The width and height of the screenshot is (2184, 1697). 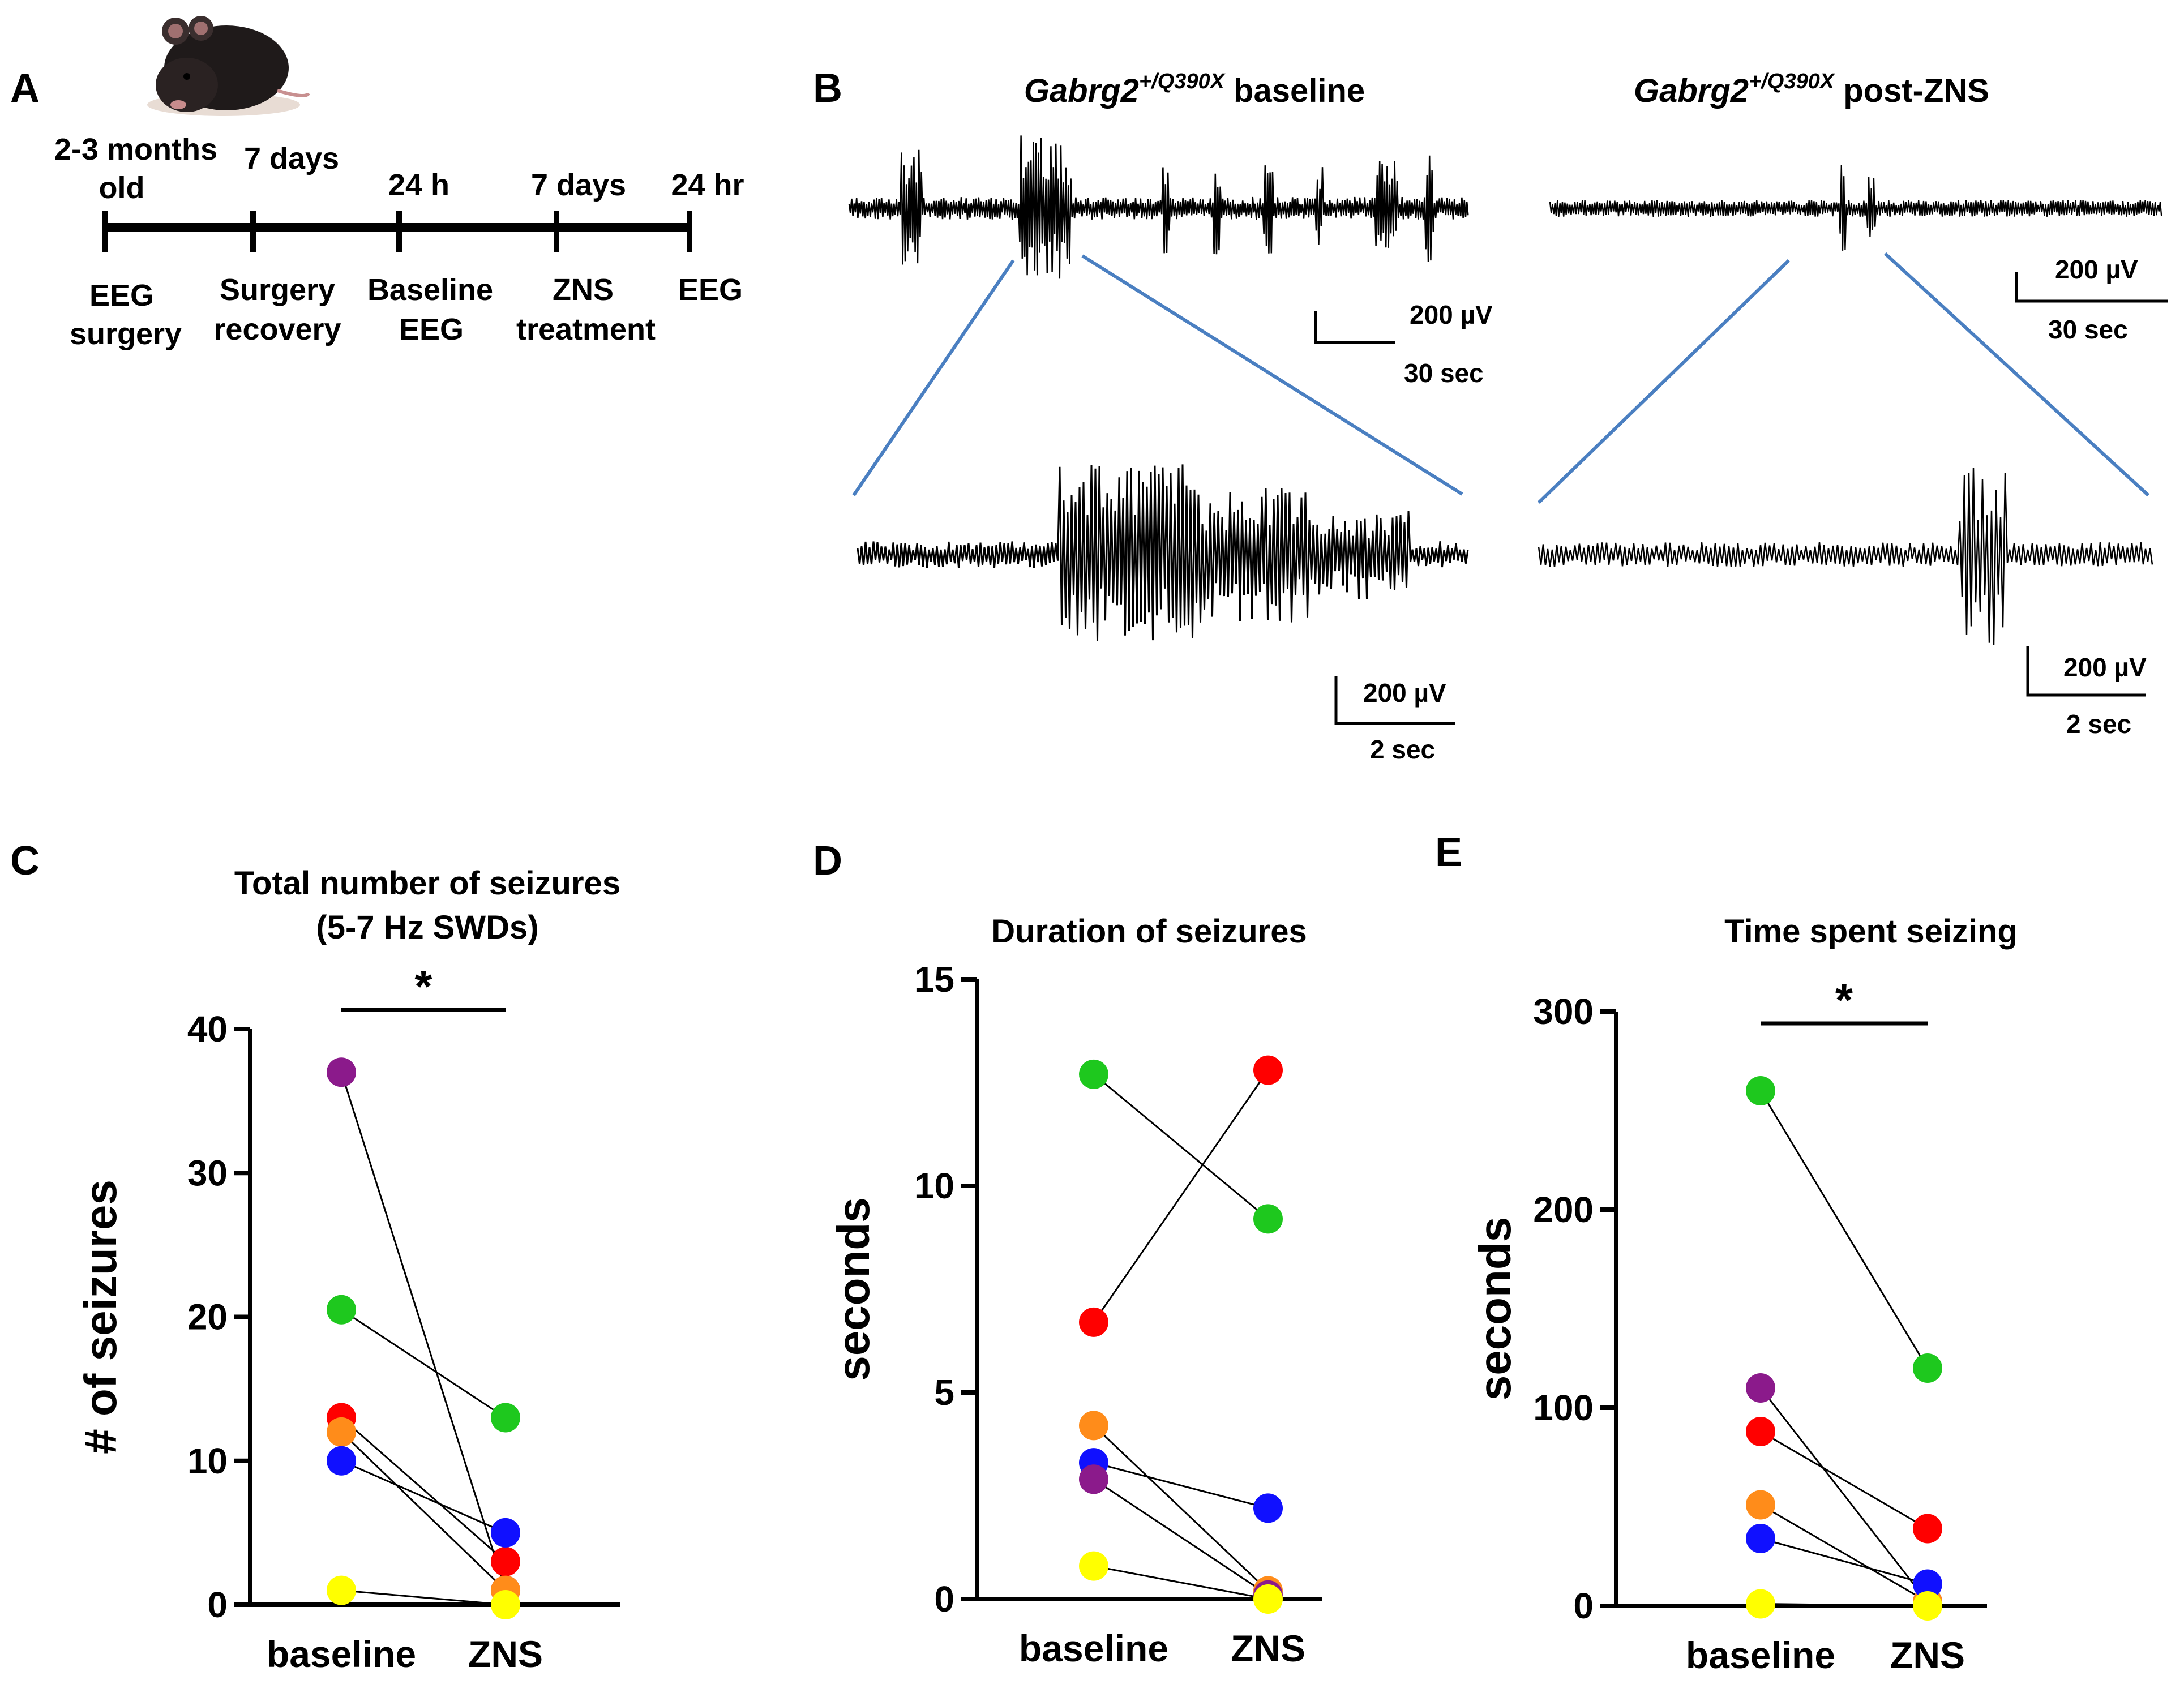 I want to click on chart-subtitle: (5-7 Hz SWDs), so click(x=427, y=927).